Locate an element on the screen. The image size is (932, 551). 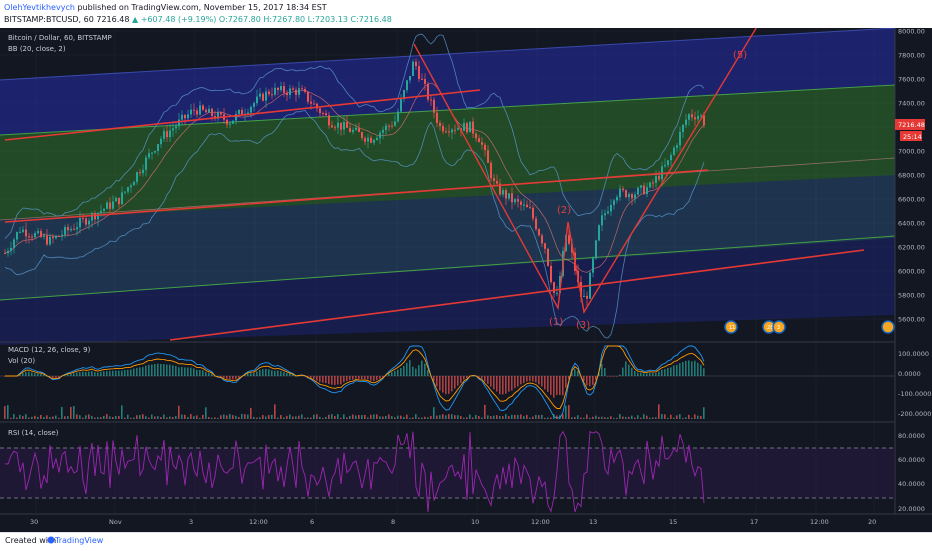
event-icons: 11 28 3 is located at coordinates (809, 327).